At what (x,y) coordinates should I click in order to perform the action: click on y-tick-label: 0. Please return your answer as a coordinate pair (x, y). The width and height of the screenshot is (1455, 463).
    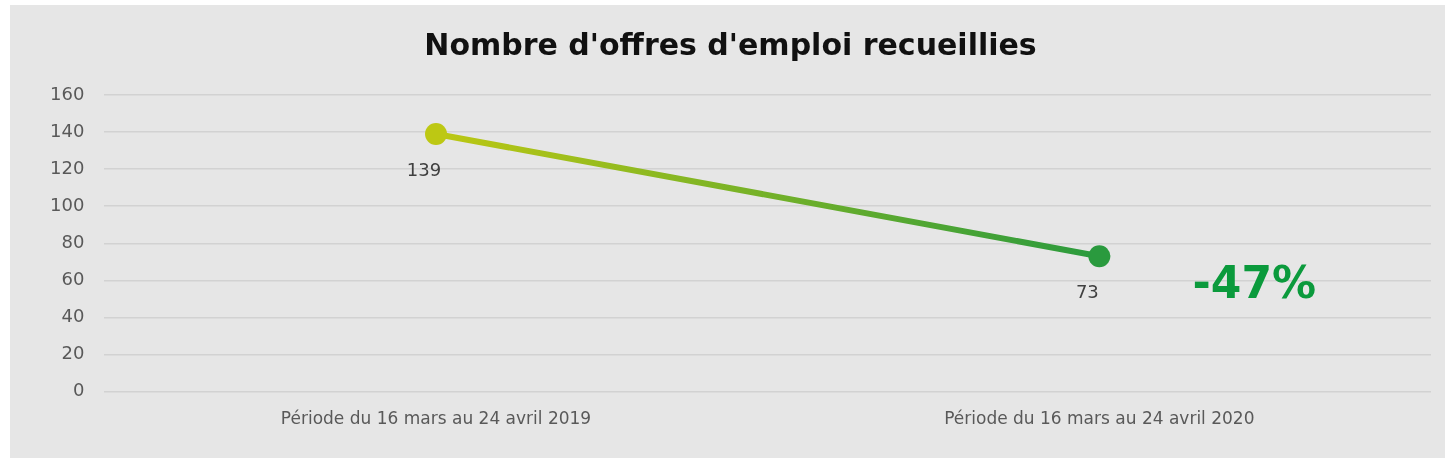
    Looking at the image, I should click on (78, 390).